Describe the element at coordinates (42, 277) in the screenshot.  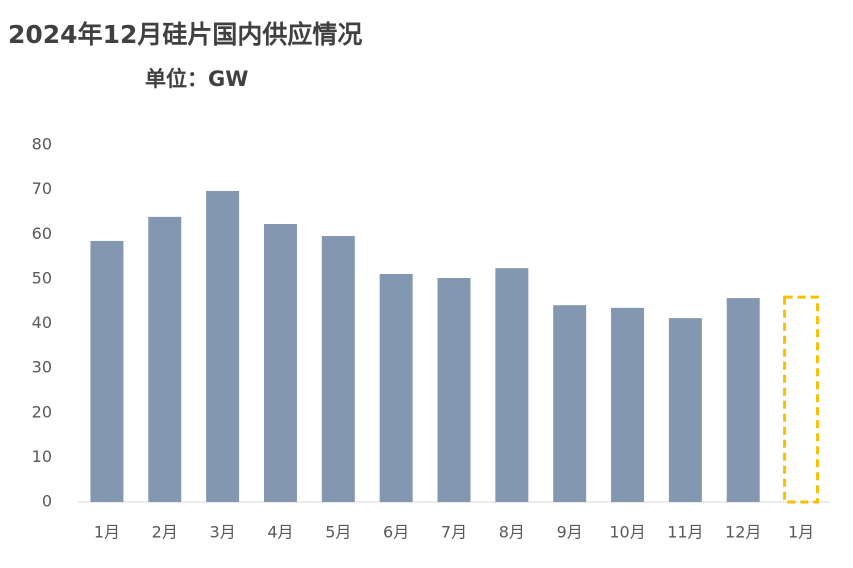
I see `y-tick-label: 50` at that location.